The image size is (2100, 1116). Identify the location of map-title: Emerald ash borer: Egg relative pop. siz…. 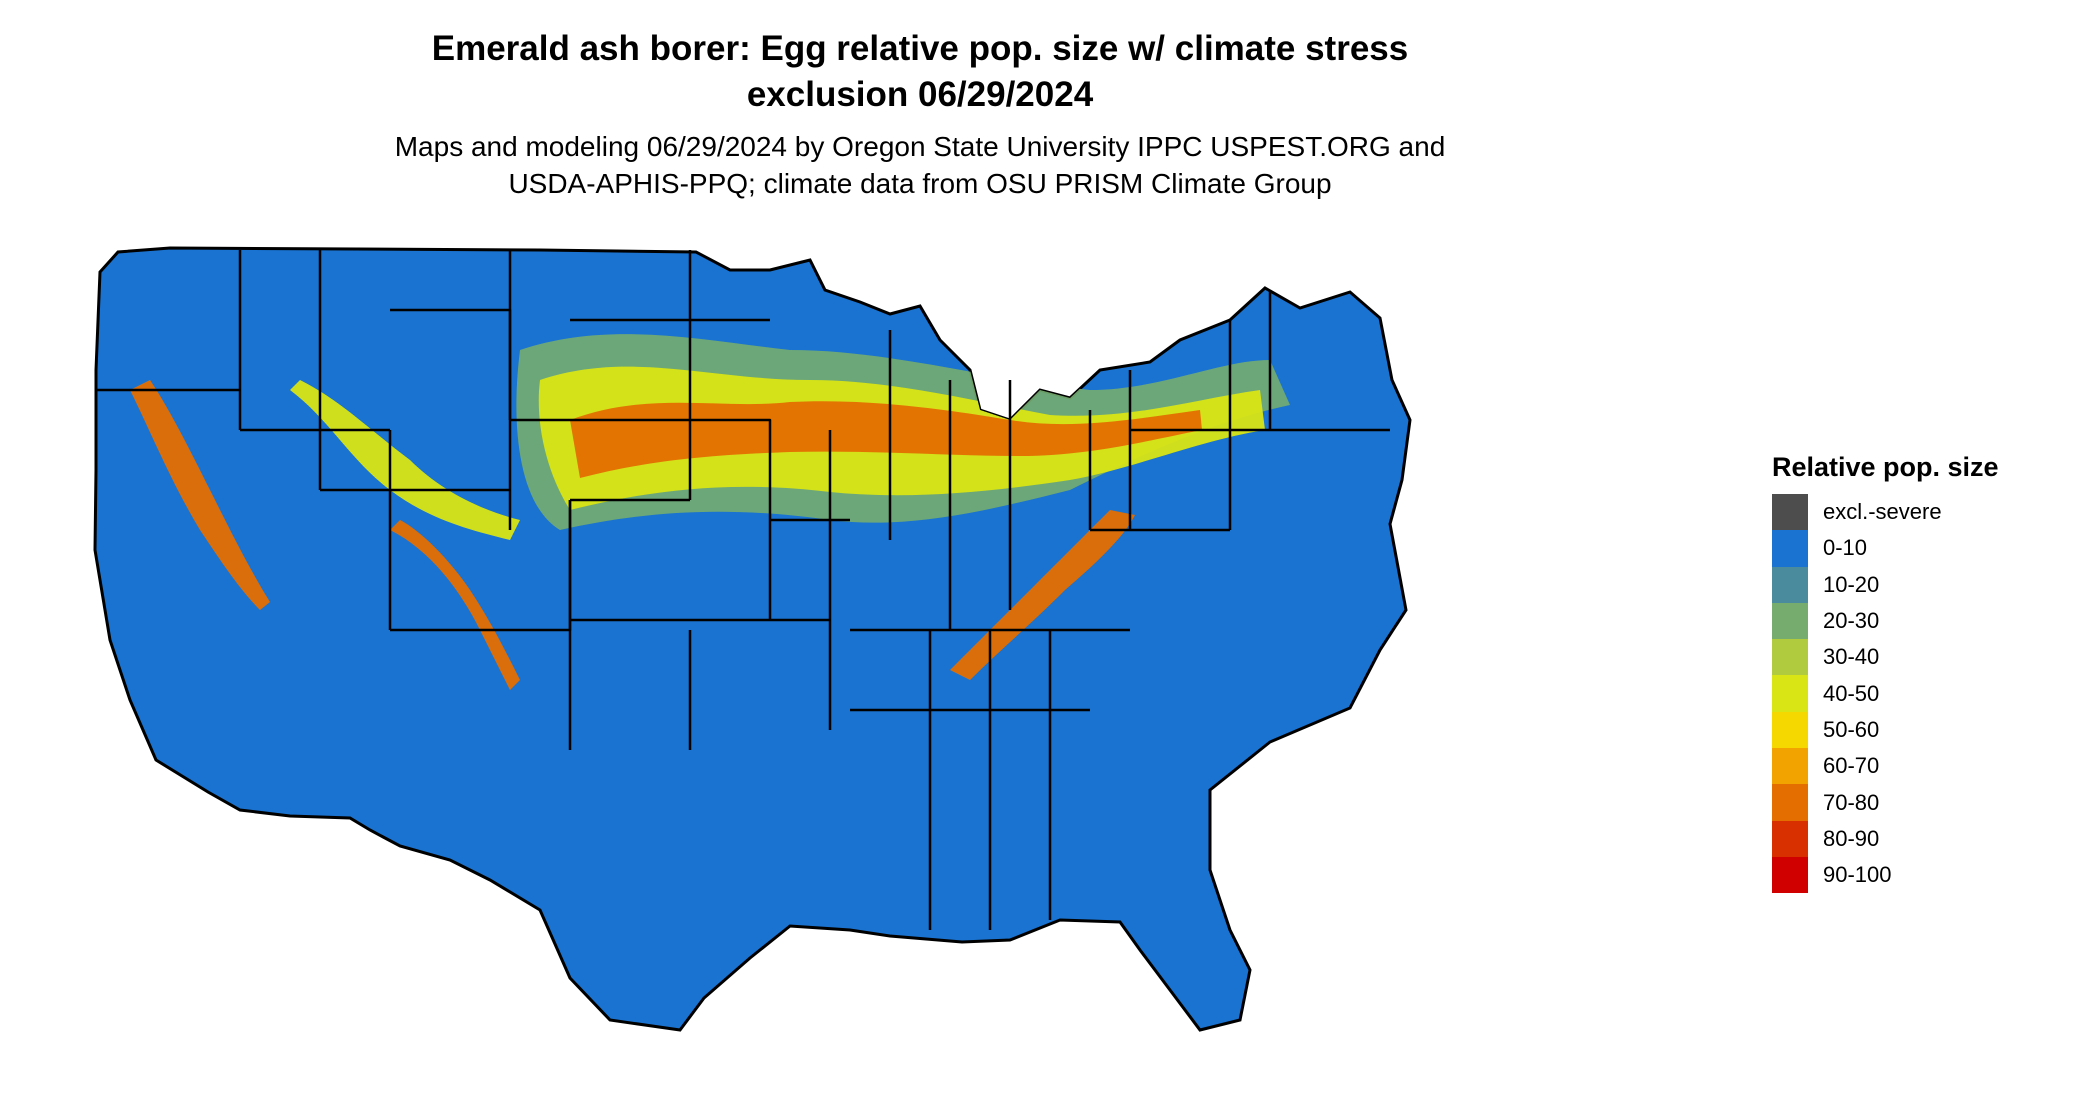
(920, 72).